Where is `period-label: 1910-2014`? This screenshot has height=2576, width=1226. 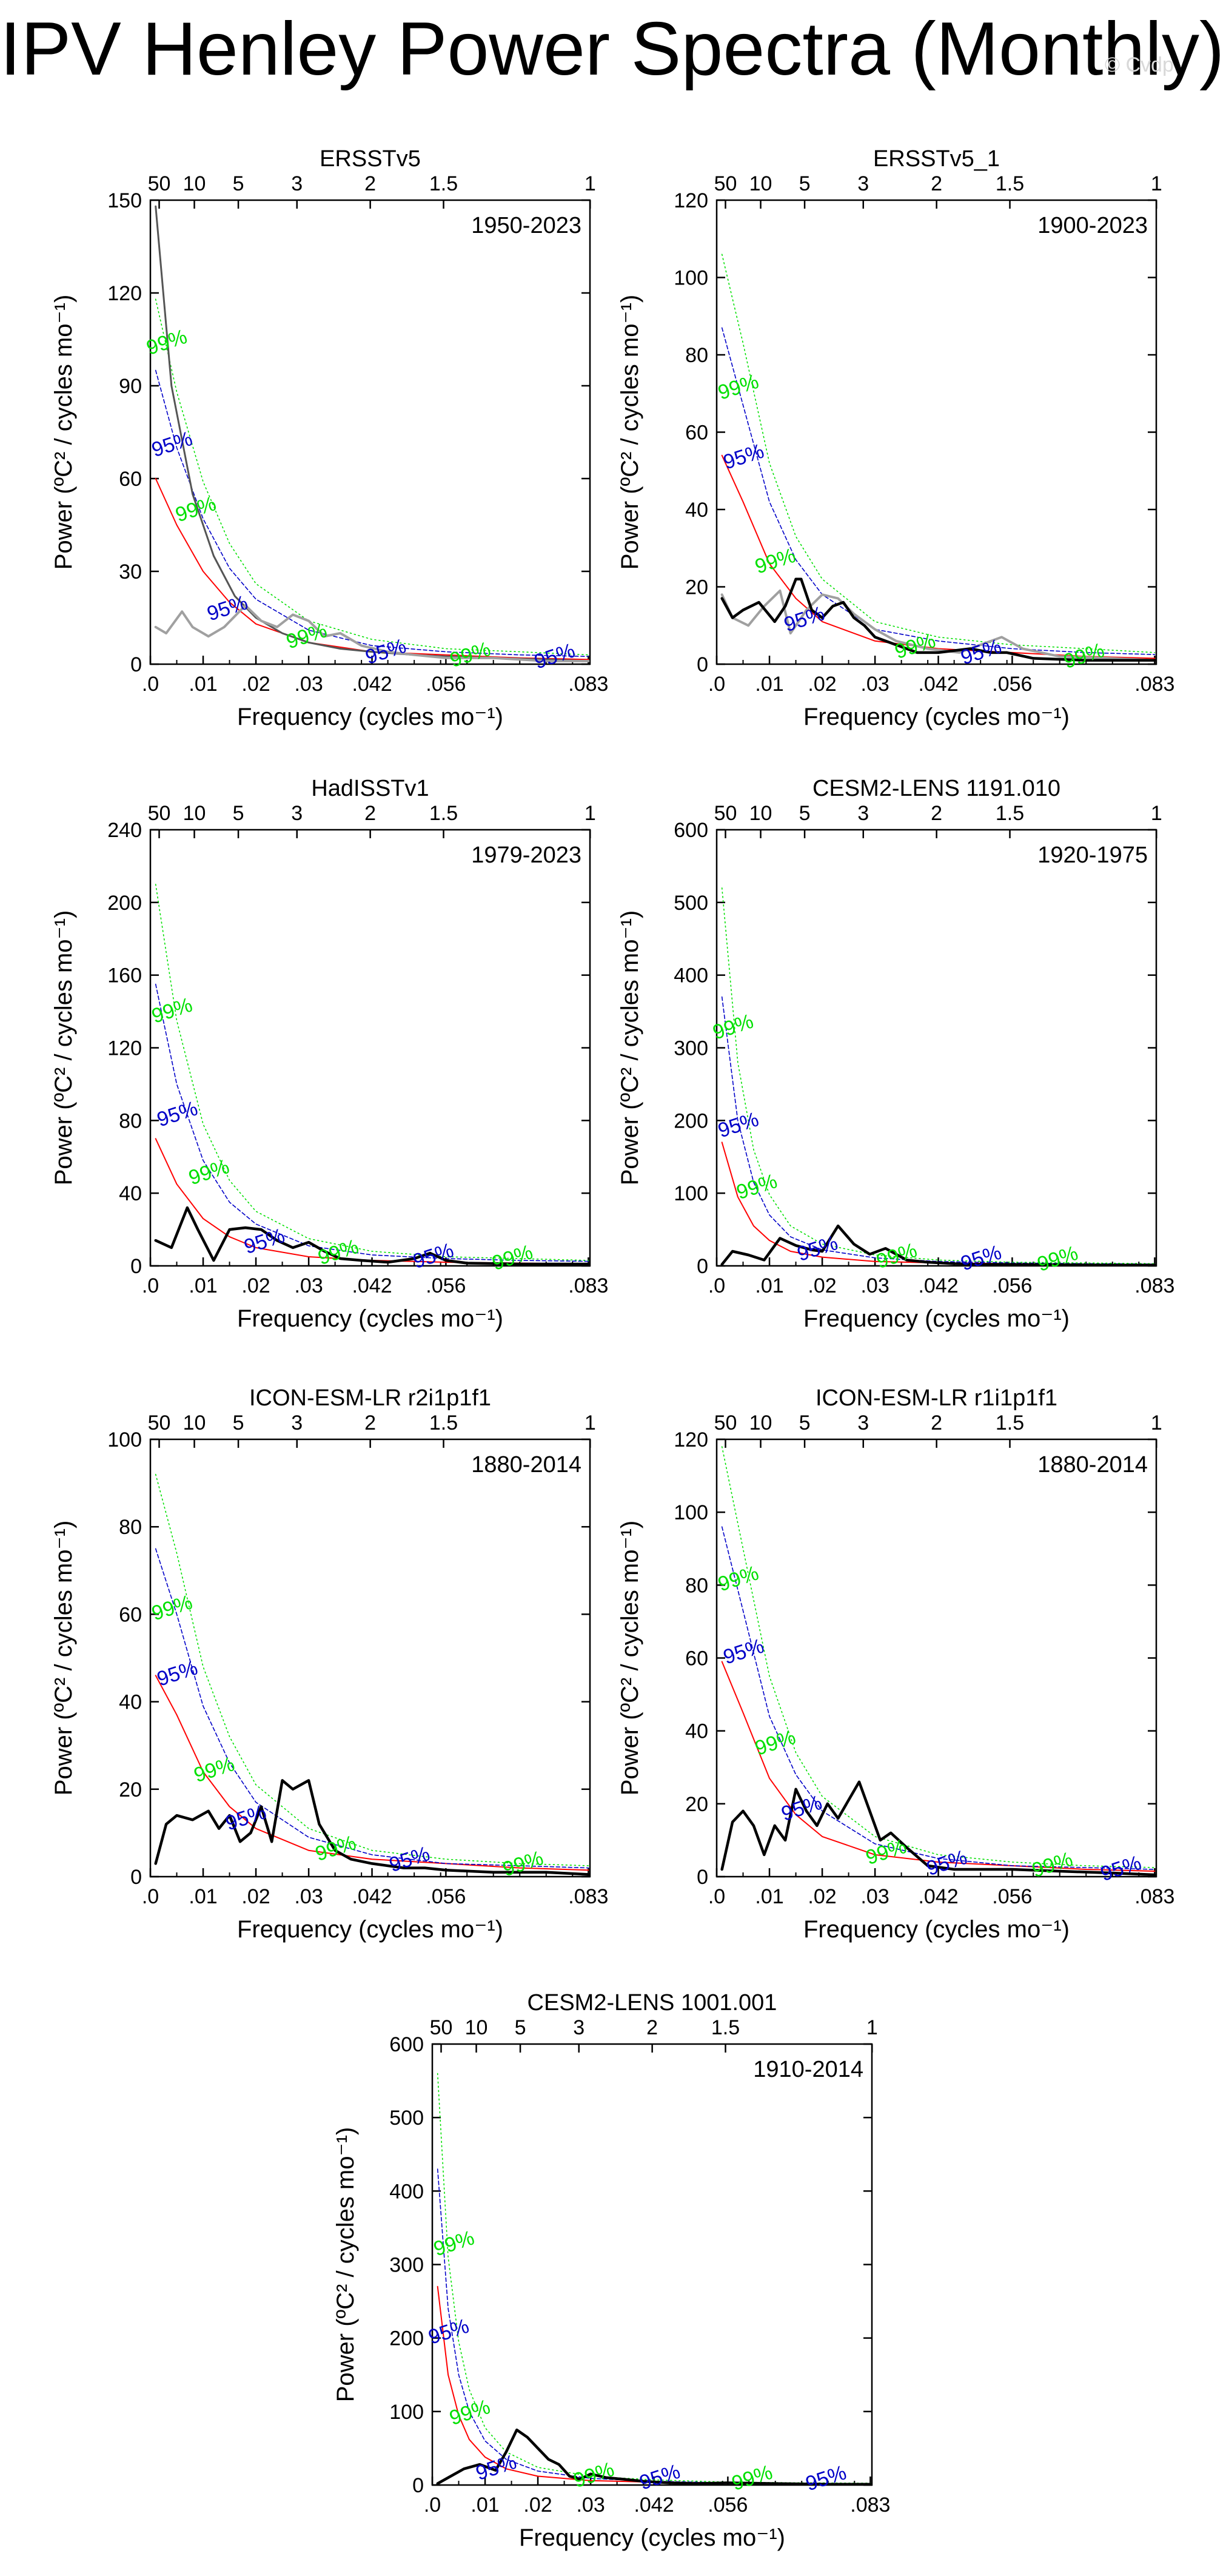 period-label: 1910-2014 is located at coordinates (808, 2069).